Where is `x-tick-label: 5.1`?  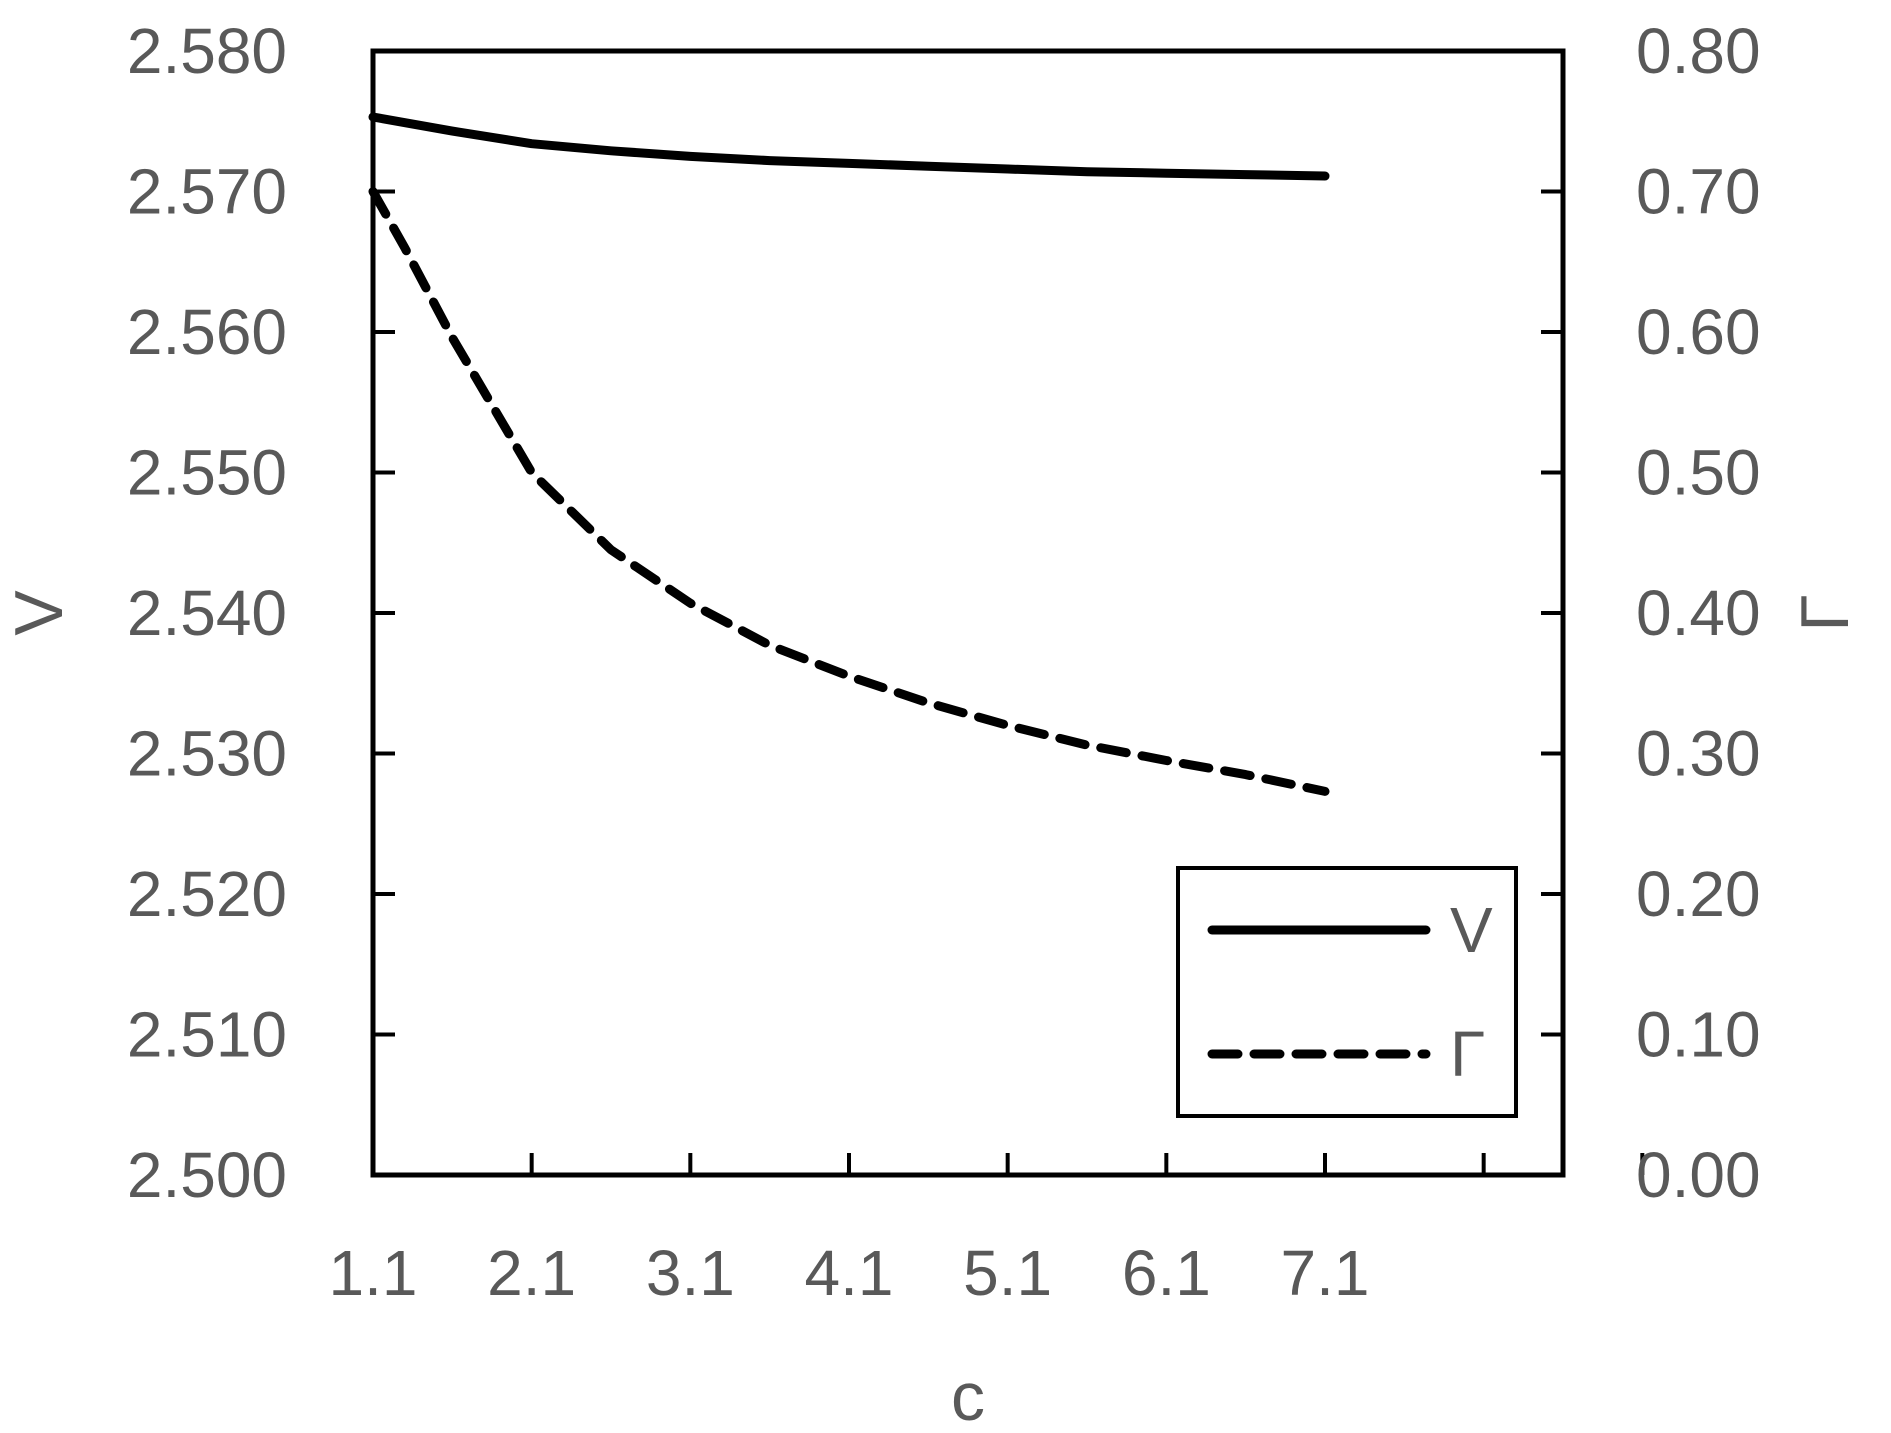 x-tick-label: 5.1 is located at coordinates (1007, 1273).